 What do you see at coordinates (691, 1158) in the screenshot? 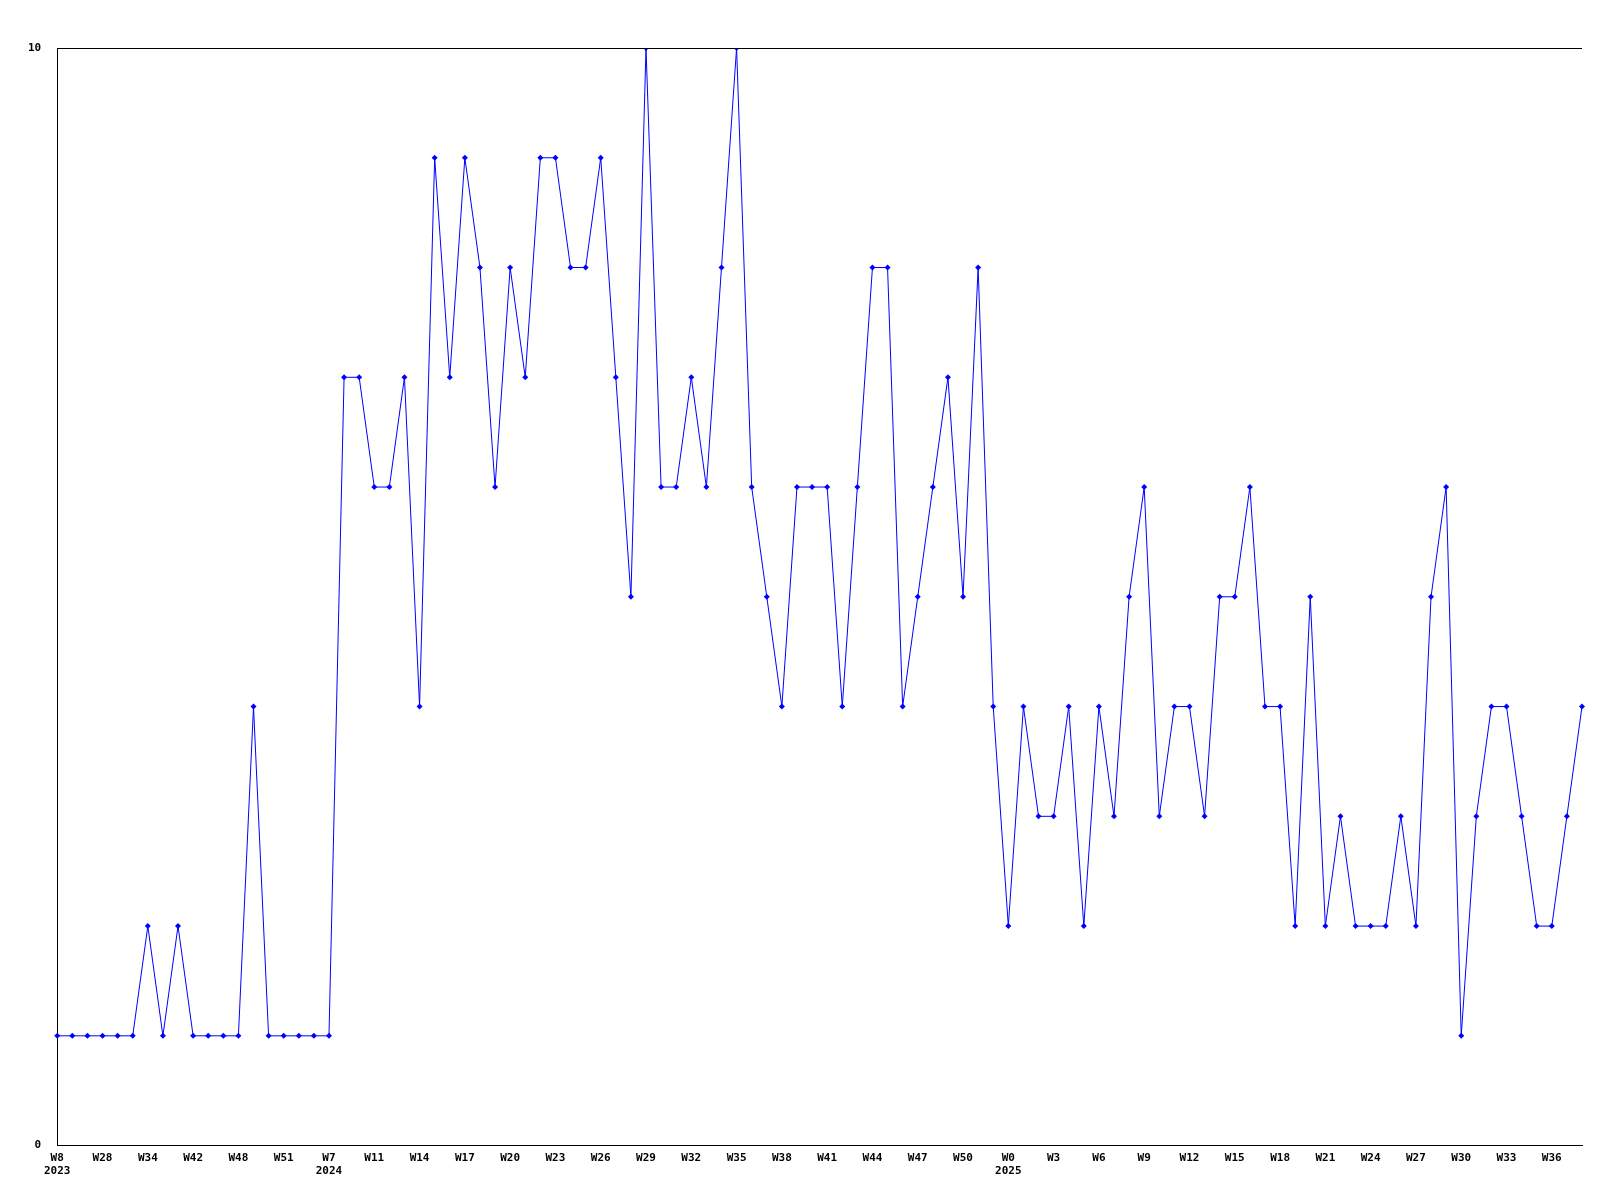
I see `x-tick-label: W32` at bounding box center [691, 1158].